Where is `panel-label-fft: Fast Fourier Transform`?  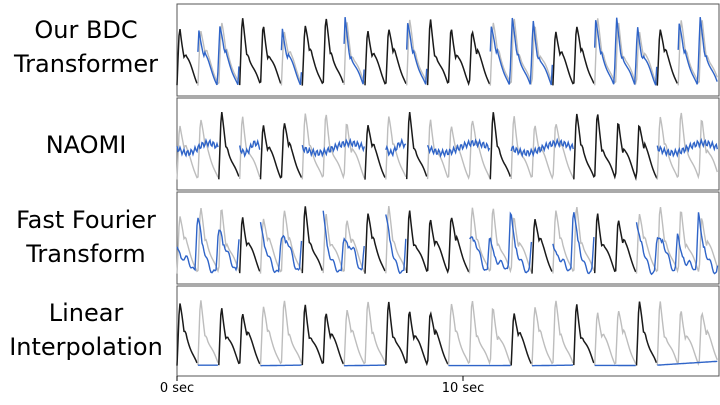
panel-label-fft: Fast Fourier Transform is located at coordinates (86, 237).